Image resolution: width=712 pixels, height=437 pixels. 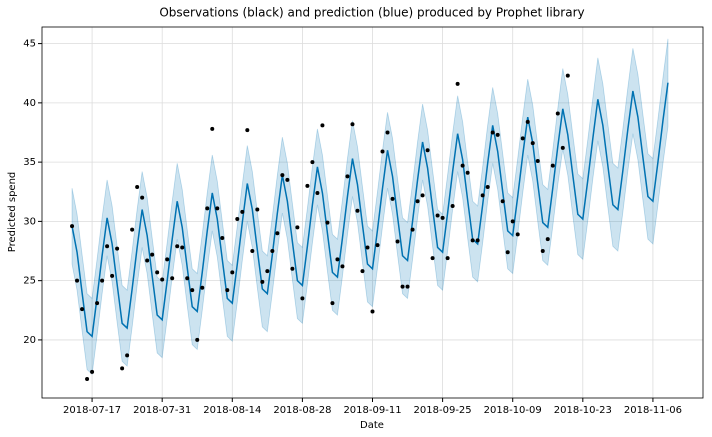 What do you see at coordinates (302, 410) in the screenshot?
I see `x-tick-label: 2018-08-28` at bounding box center [302, 410].